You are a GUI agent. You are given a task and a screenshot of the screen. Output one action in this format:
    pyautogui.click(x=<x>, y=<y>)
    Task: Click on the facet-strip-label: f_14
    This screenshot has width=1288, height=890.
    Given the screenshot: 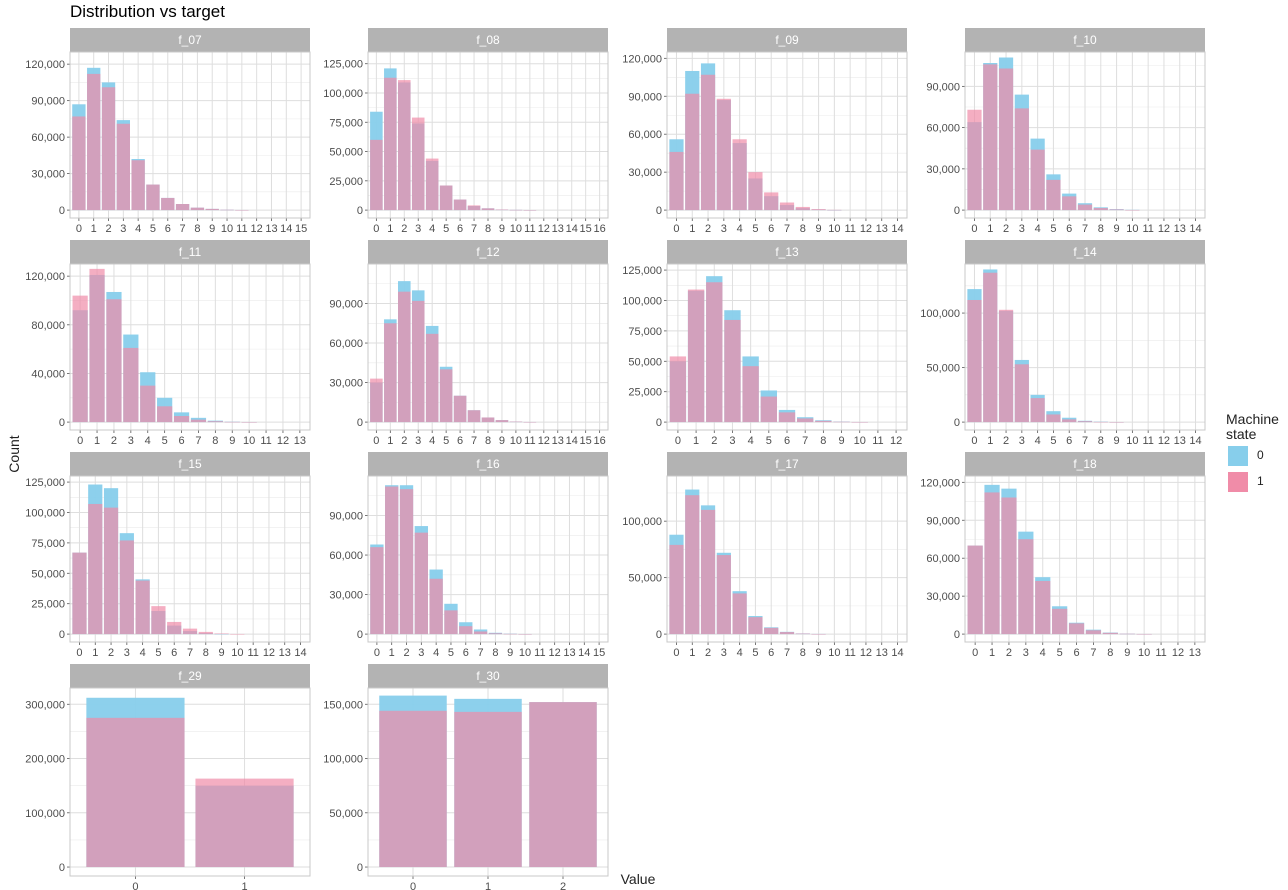 What is the action you would take?
    pyautogui.click(x=1085, y=252)
    